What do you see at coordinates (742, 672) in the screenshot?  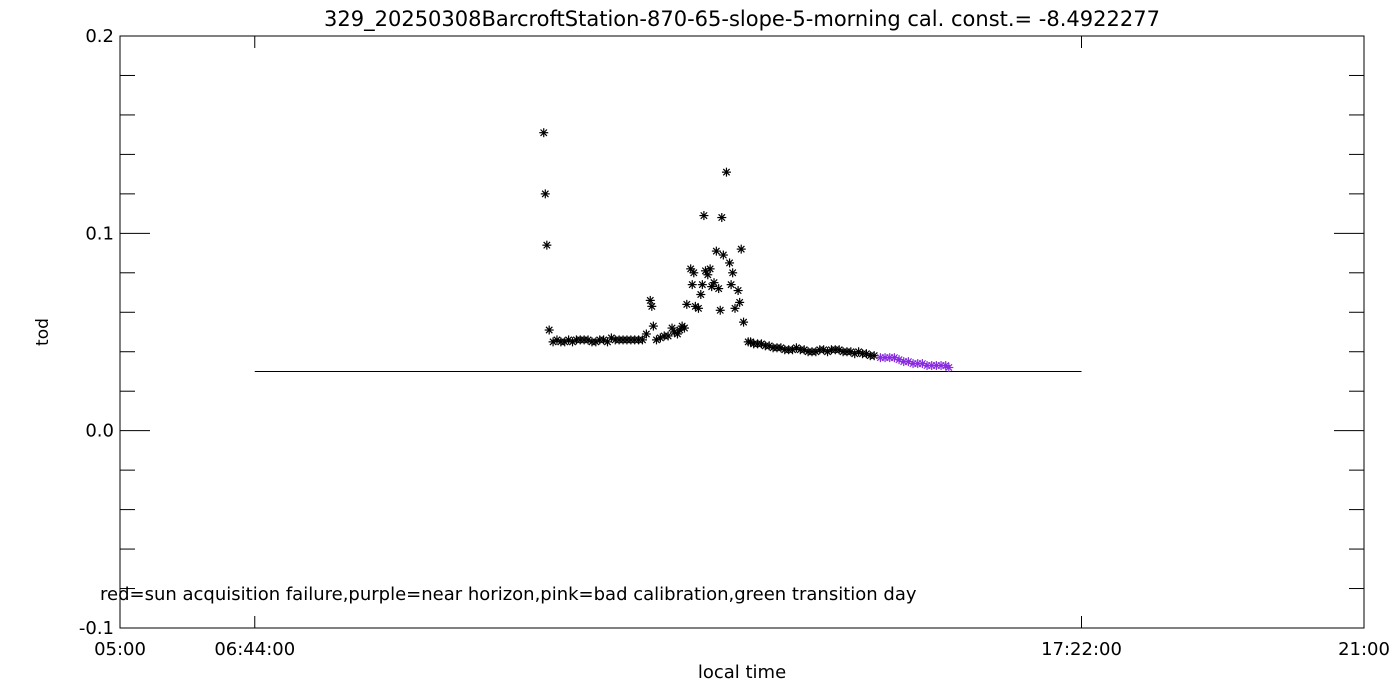 I see `x-axis-label: local time` at bounding box center [742, 672].